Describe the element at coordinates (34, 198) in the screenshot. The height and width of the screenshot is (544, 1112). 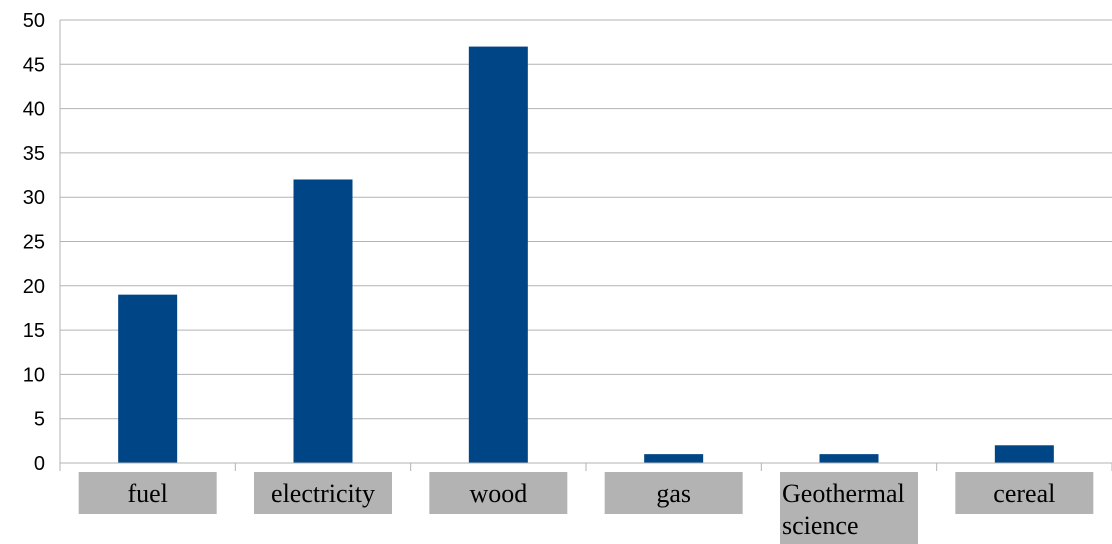
I see `y-tick-label: 30` at that location.